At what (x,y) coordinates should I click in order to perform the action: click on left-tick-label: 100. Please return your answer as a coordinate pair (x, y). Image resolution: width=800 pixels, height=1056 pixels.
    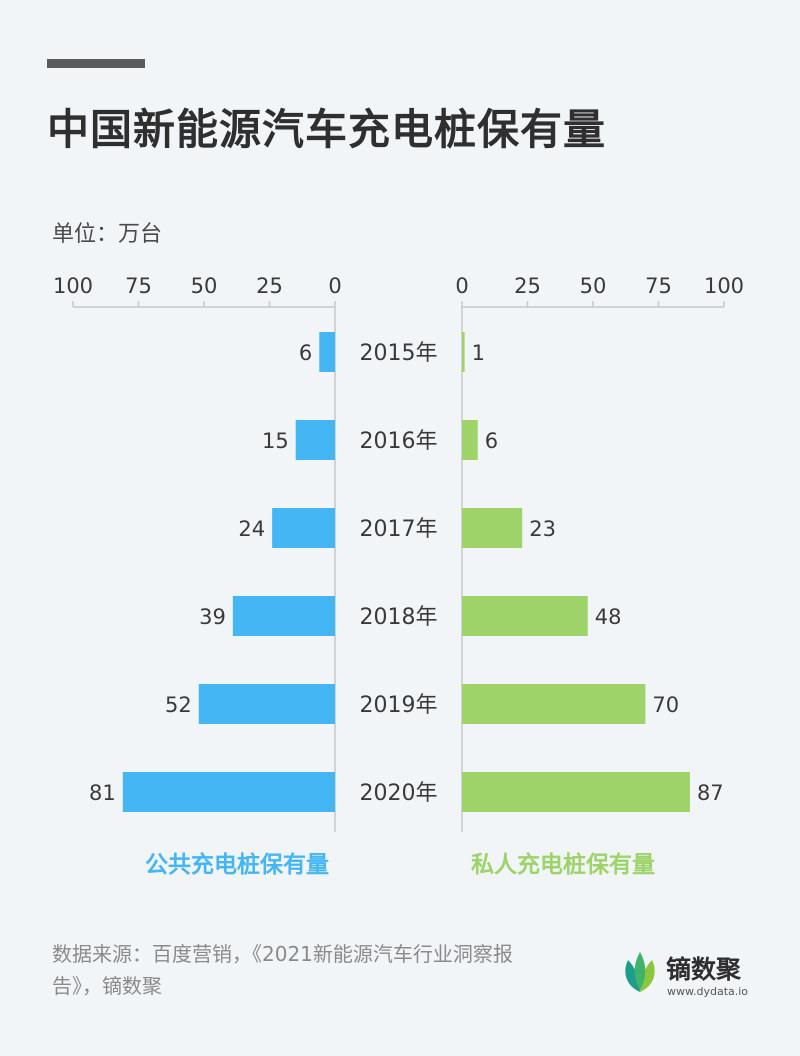
    Looking at the image, I should click on (73, 286).